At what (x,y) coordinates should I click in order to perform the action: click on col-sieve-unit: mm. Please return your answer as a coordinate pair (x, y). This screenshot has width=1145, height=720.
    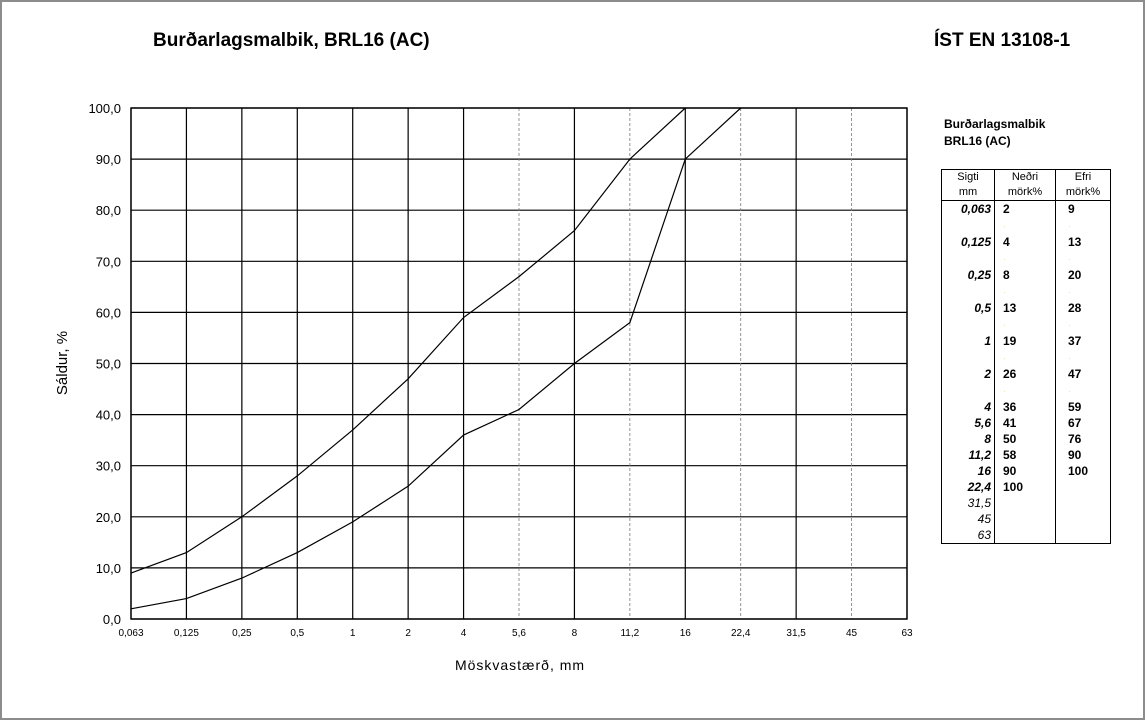
    Looking at the image, I should click on (968, 193).